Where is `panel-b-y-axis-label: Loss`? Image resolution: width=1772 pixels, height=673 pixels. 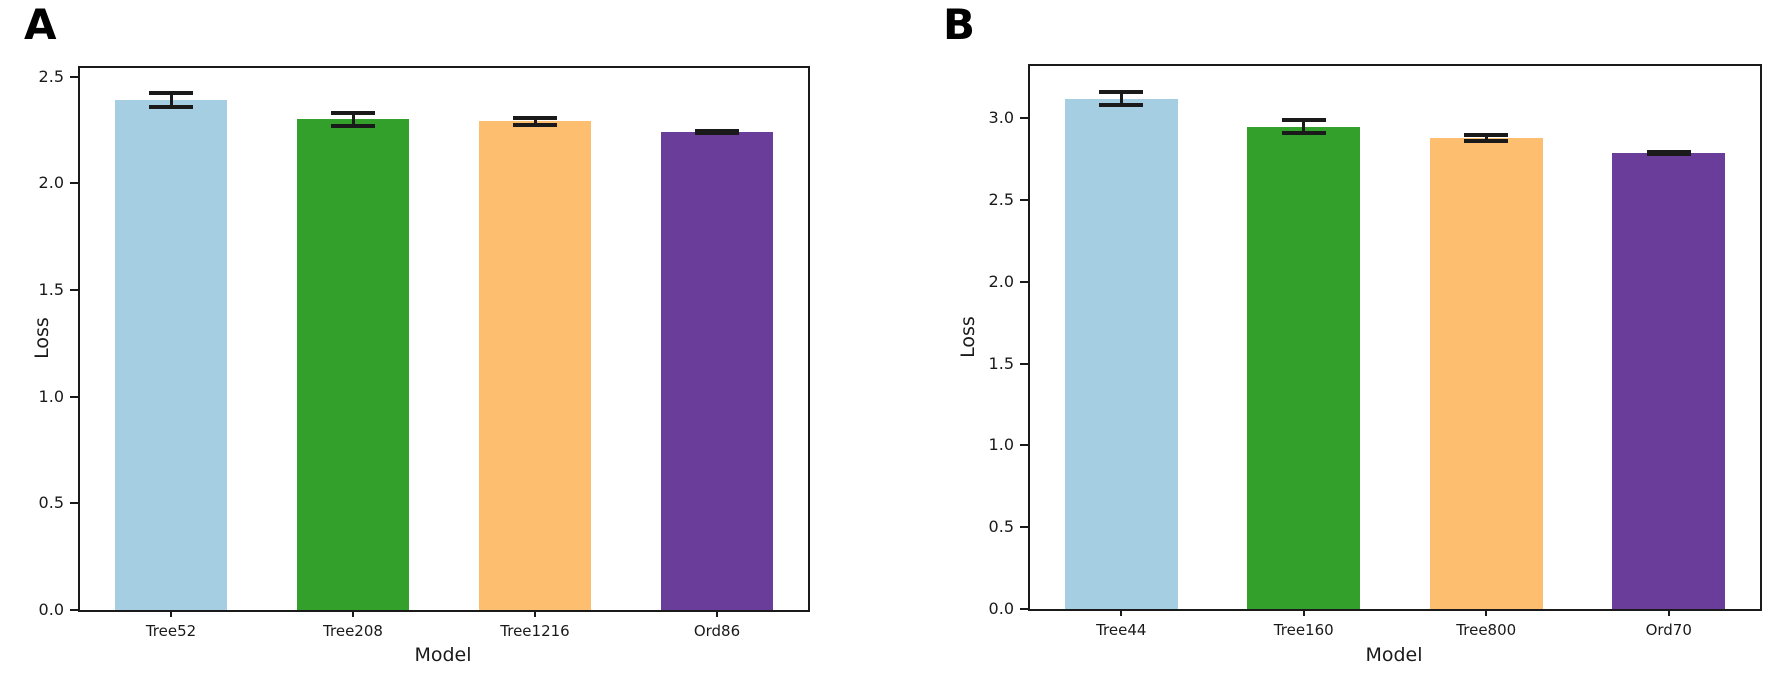
panel-b-y-axis-label: Loss is located at coordinates (968, 337).